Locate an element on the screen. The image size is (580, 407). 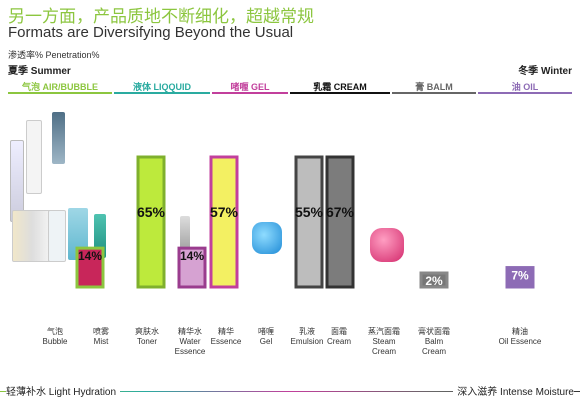
summer-label: 夏季 Summer is located at coordinates (39, 71).